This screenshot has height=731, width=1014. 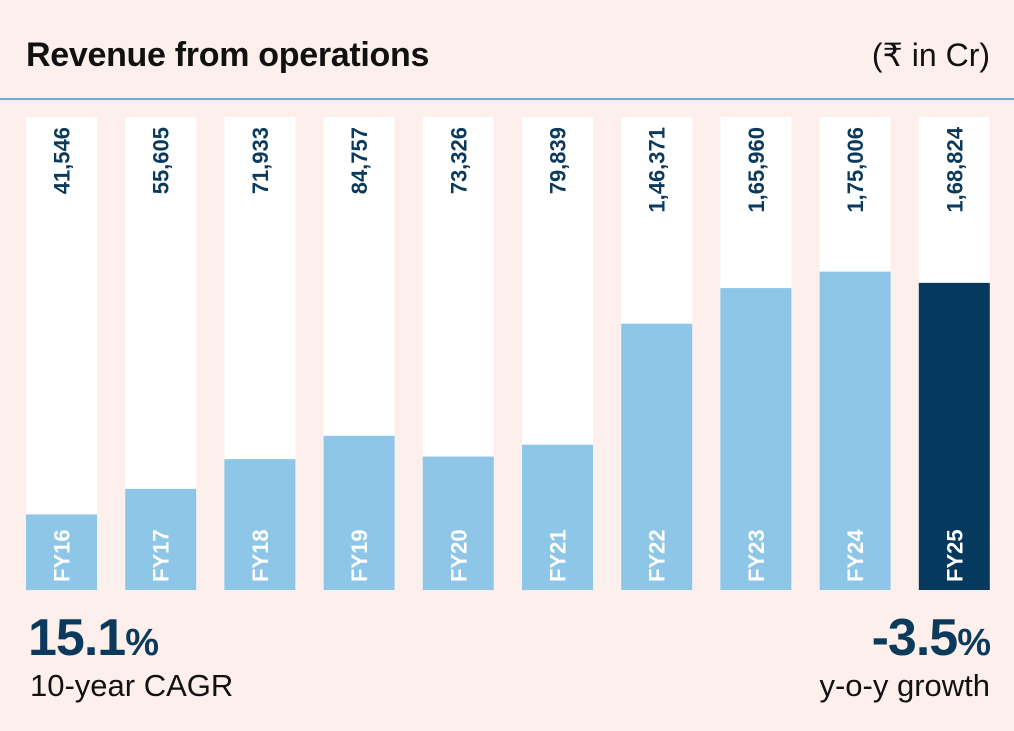 I want to click on bar-fy24, so click(x=855, y=430).